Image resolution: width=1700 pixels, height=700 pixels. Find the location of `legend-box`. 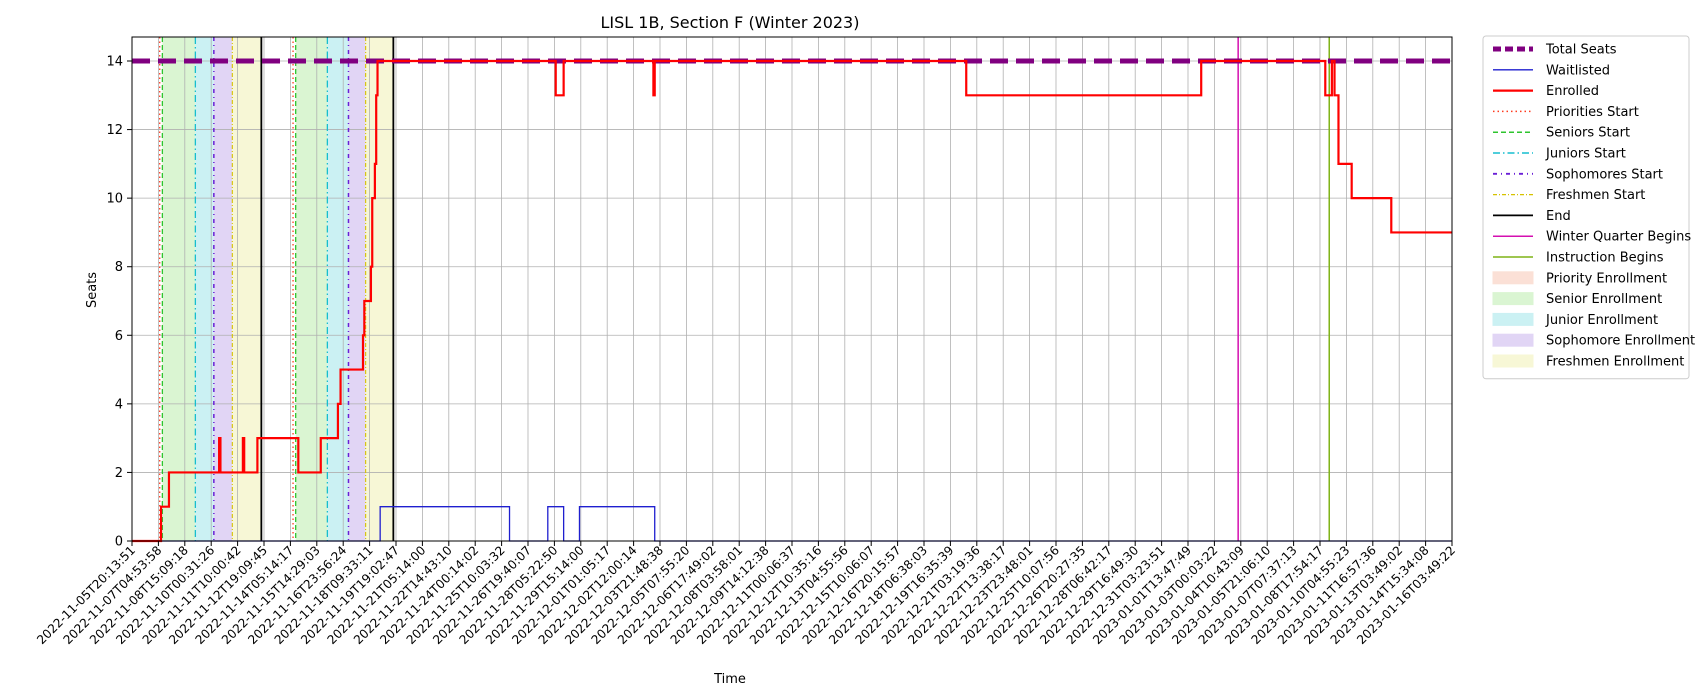

legend-box is located at coordinates (1586, 207).